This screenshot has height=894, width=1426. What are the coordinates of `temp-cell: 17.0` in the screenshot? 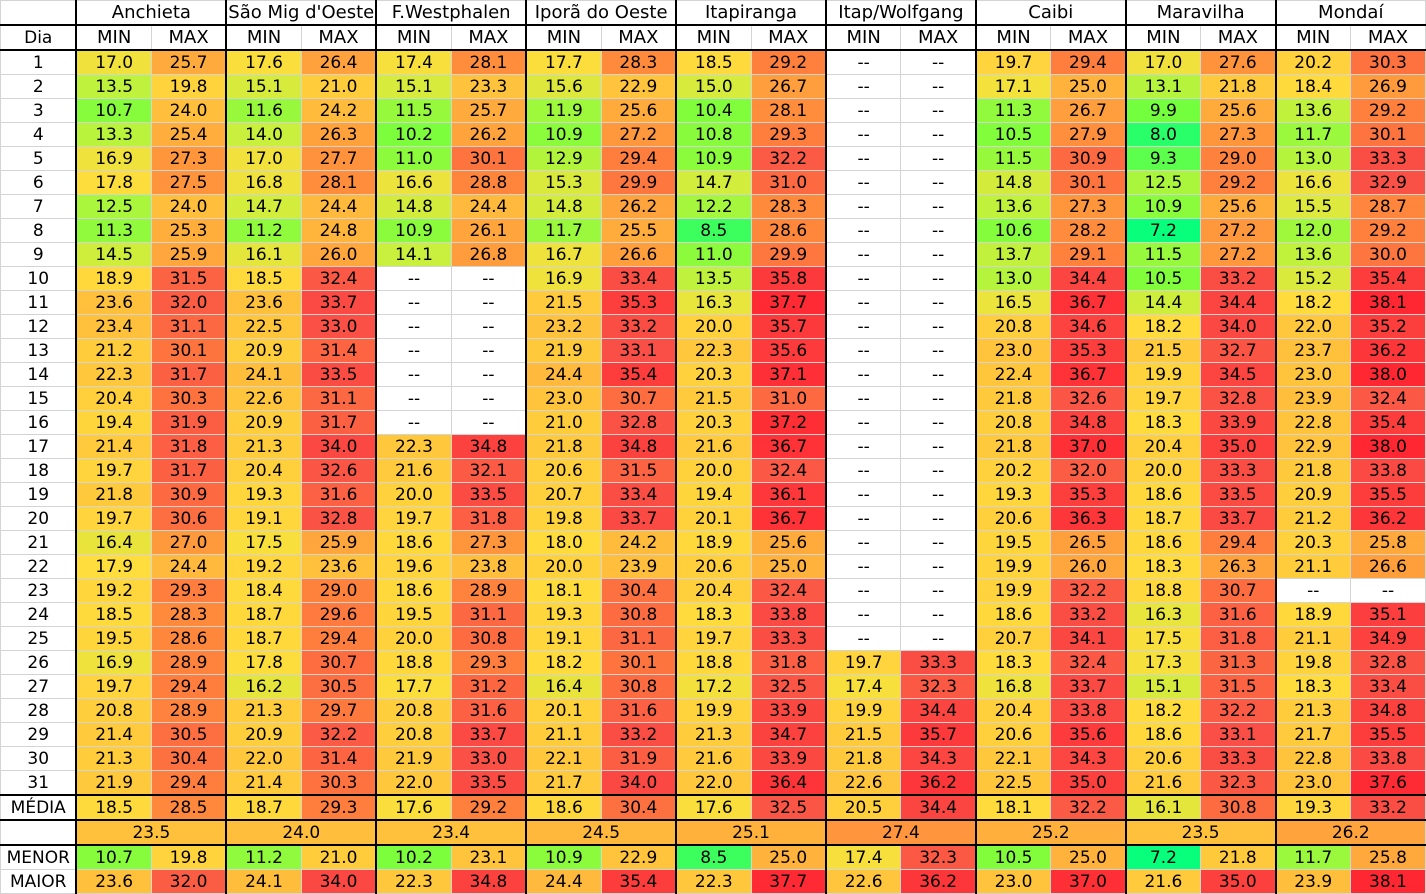 It's located at (113, 62).